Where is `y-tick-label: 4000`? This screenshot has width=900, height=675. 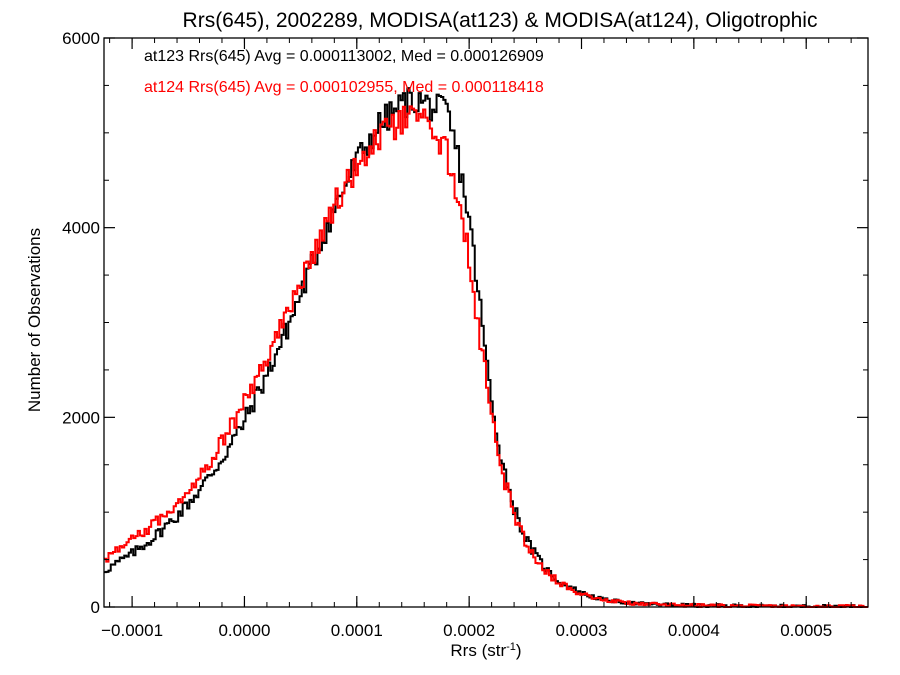 y-tick-label: 4000 is located at coordinates (81, 228).